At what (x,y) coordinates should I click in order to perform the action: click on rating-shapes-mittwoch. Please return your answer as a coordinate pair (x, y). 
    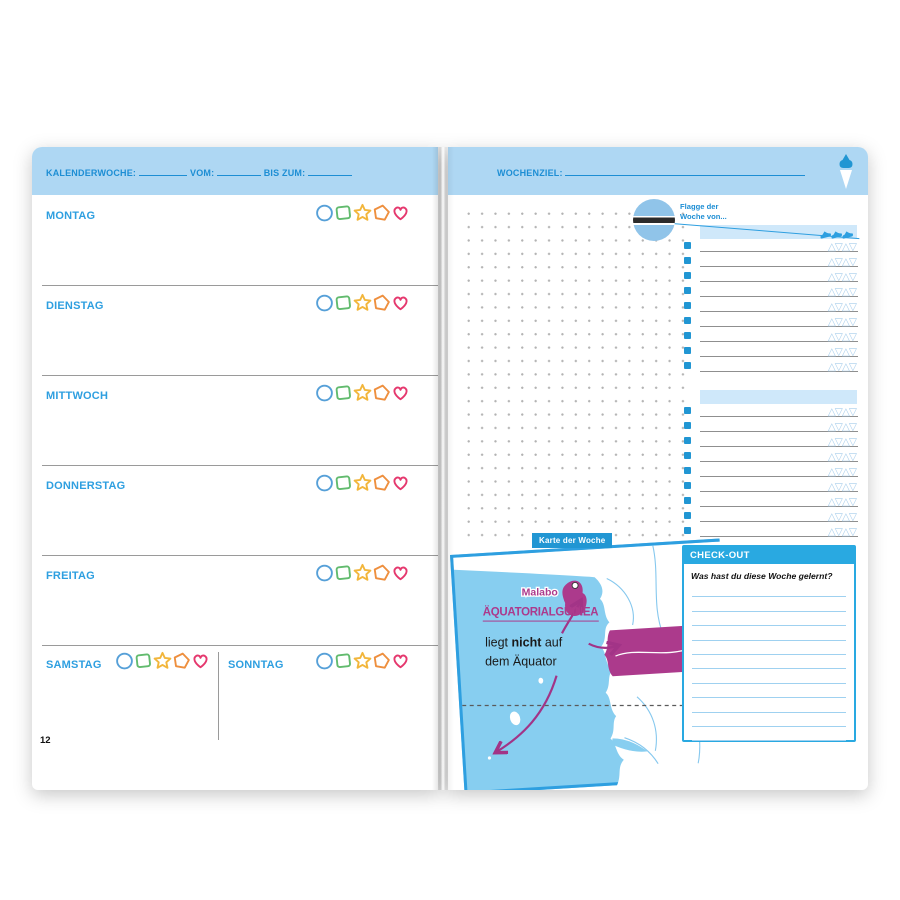
    Looking at the image, I should click on (362, 392).